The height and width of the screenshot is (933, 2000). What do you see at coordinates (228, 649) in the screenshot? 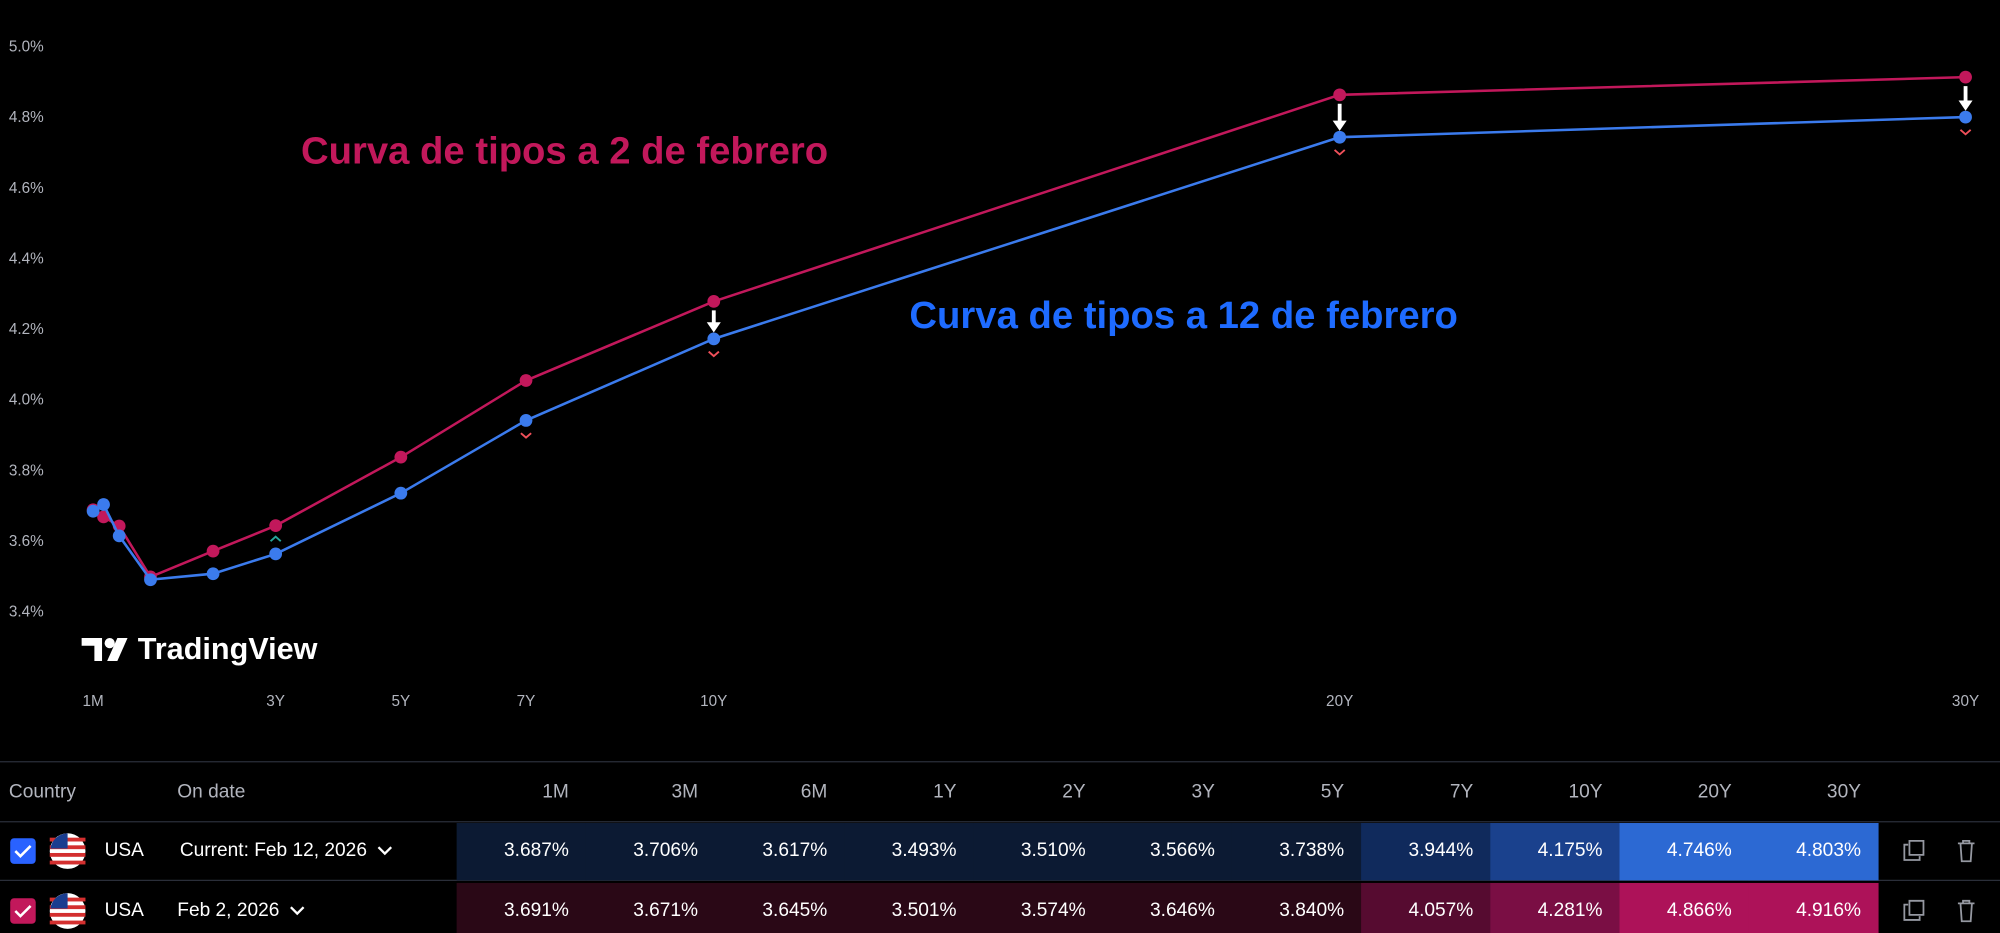
I see `watermark: TradingView` at bounding box center [228, 649].